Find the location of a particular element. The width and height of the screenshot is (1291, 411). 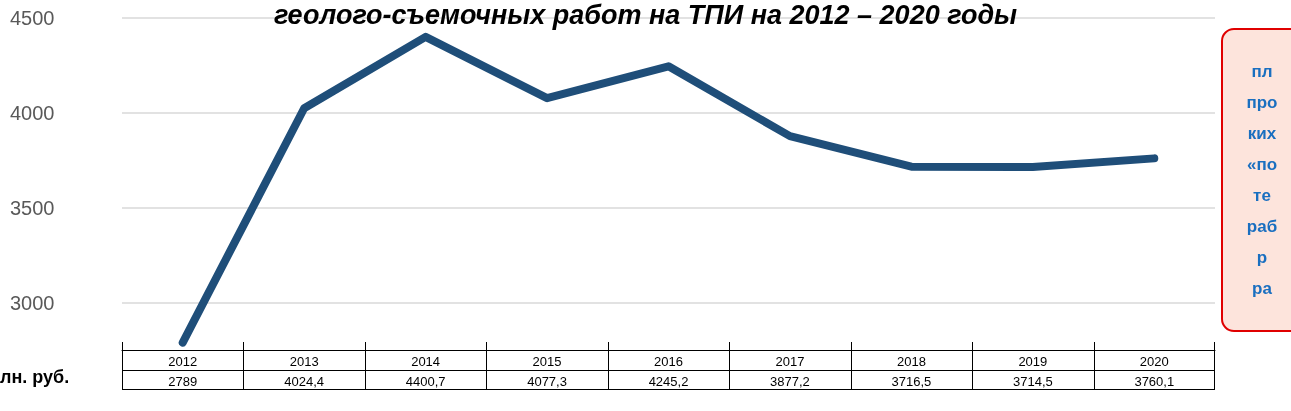

chart-title: геолого-съемочных работ на ТПИ на 2012 – 2020 годы is located at coordinates (645, 15).